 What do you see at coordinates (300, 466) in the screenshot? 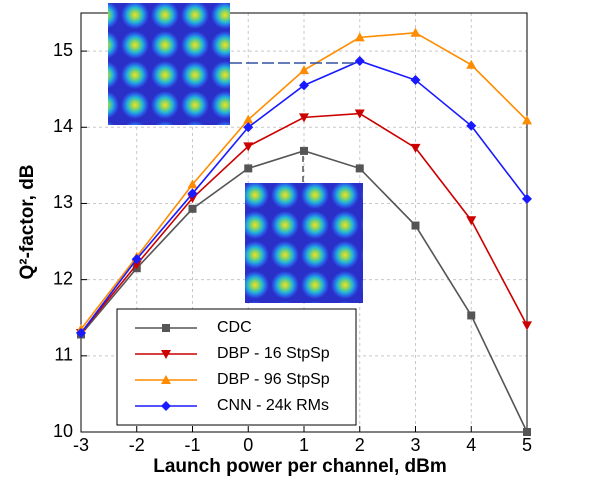
I see `x-axis-label: Launch power per channel, dBm` at bounding box center [300, 466].